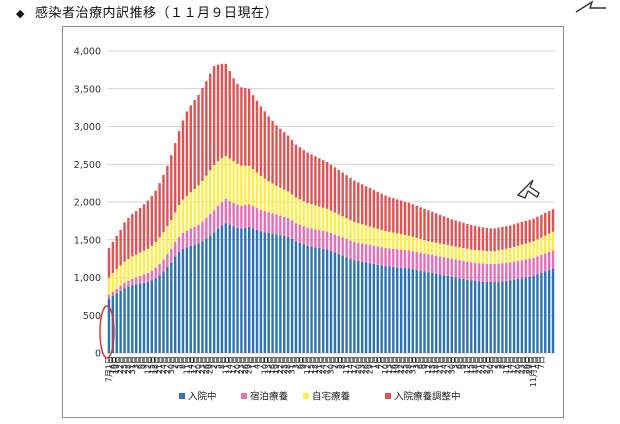 Image resolution: width=620 pixels, height=424 pixels. What do you see at coordinates (358, 365) in the screenshot?
I see `x-tick-label: 20日` at bounding box center [358, 365].